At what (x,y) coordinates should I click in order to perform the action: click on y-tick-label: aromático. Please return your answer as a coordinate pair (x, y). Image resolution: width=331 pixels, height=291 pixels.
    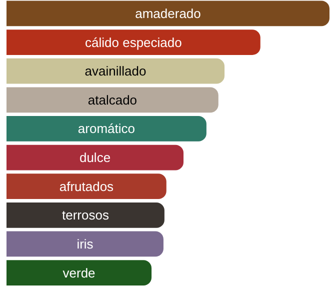
    Looking at the image, I should click on (107, 128).